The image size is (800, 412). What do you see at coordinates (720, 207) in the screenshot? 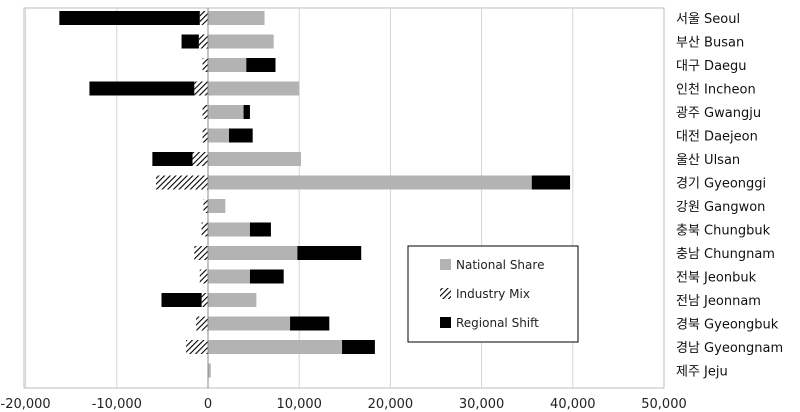
I see `category-label: 강원 Gangwon` at bounding box center [720, 207].